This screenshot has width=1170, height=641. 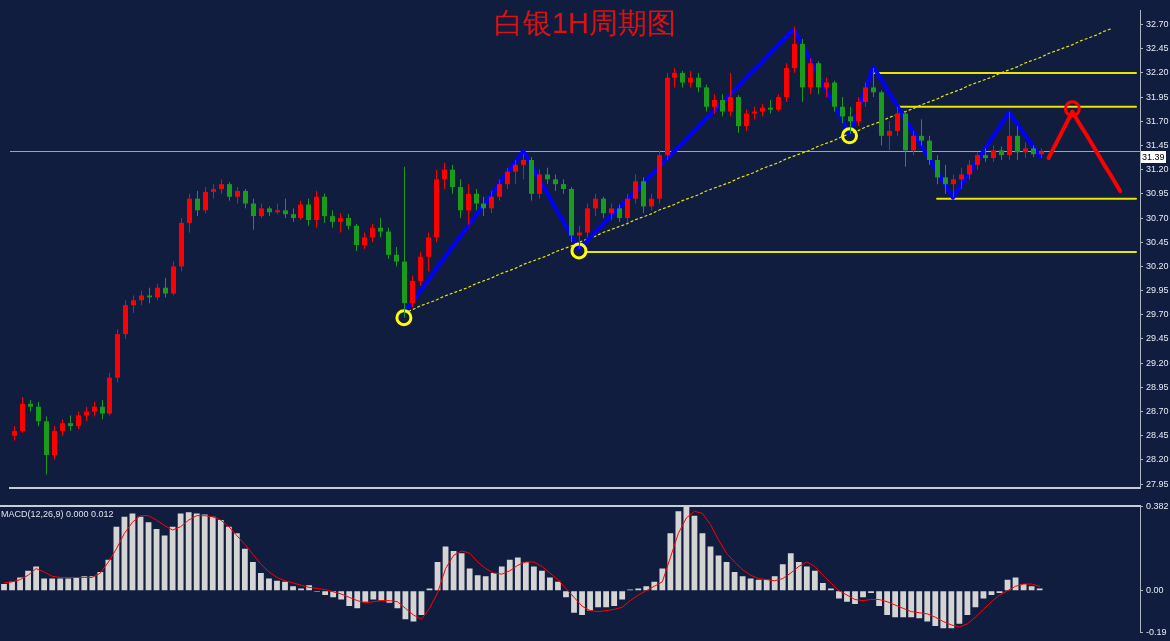 What do you see at coordinates (1157, 386) in the screenshot?
I see `y-tick-label: 28.95` at bounding box center [1157, 386].